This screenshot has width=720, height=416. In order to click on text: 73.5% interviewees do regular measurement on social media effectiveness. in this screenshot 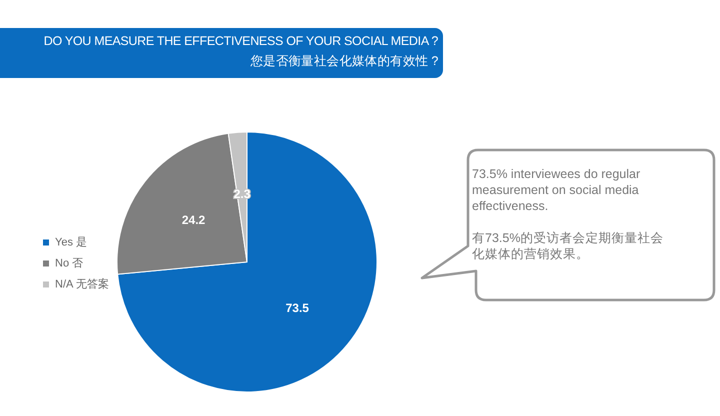, I will do `click(557, 190)`.